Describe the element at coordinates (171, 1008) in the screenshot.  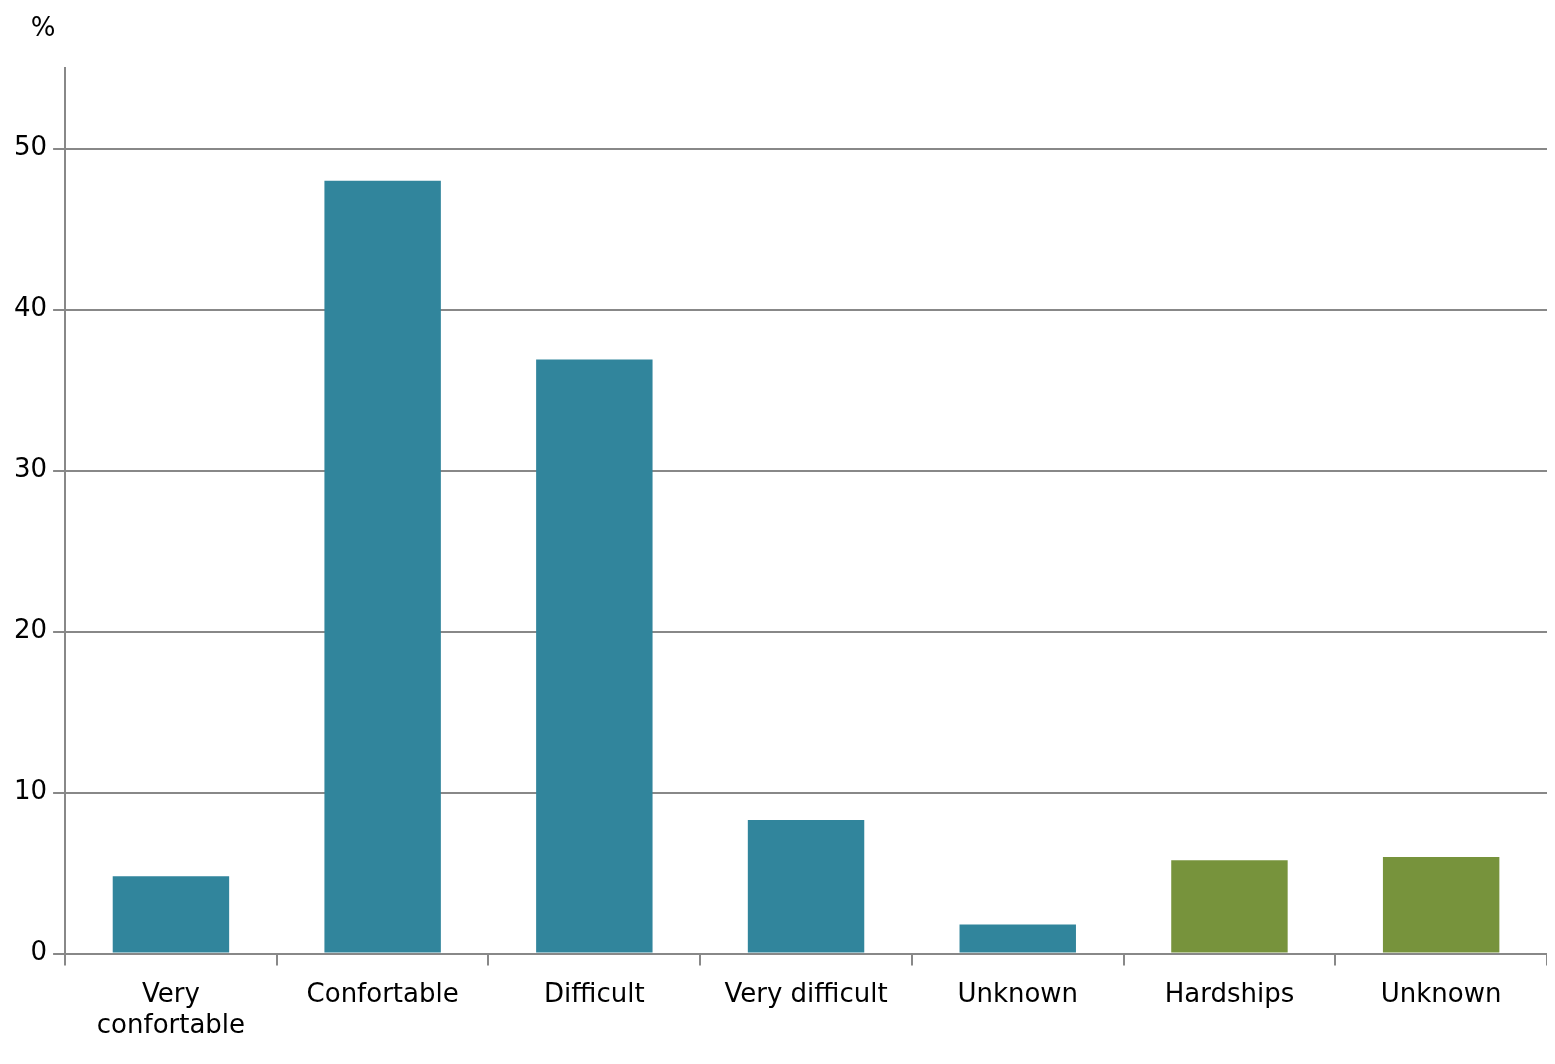
I see `x-tick-label: Very confortable` at that location.